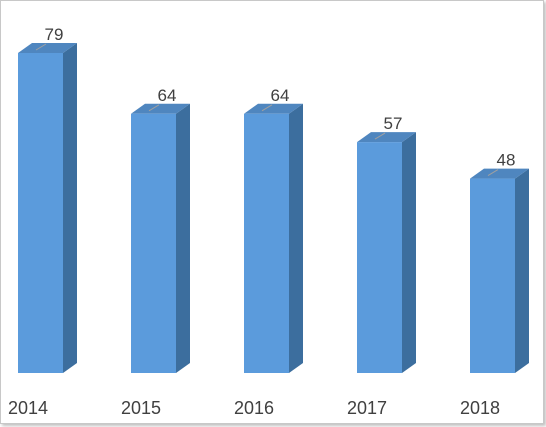 Image resolution: width=546 pixels, height=427 pixels. What do you see at coordinates (54, 34) in the screenshot?
I see `data-label: 79` at bounding box center [54, 34].